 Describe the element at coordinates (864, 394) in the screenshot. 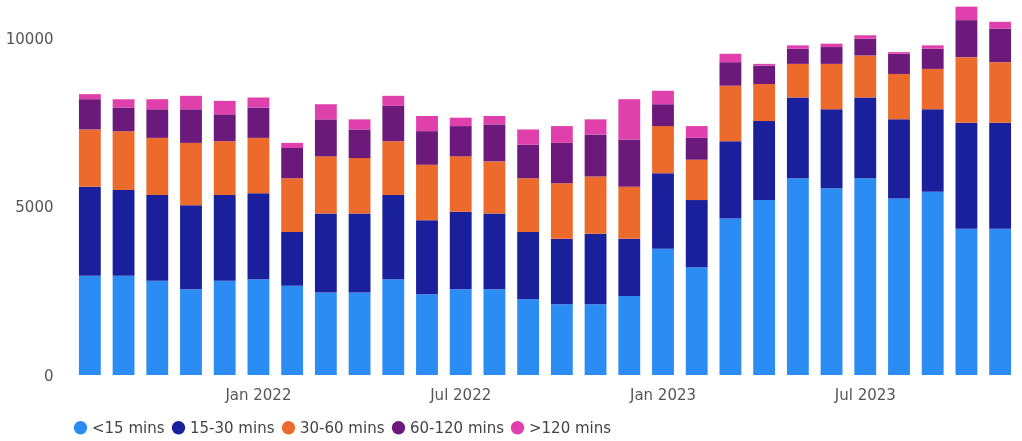

I see `x-tick-label: Jul 2023` at that location.